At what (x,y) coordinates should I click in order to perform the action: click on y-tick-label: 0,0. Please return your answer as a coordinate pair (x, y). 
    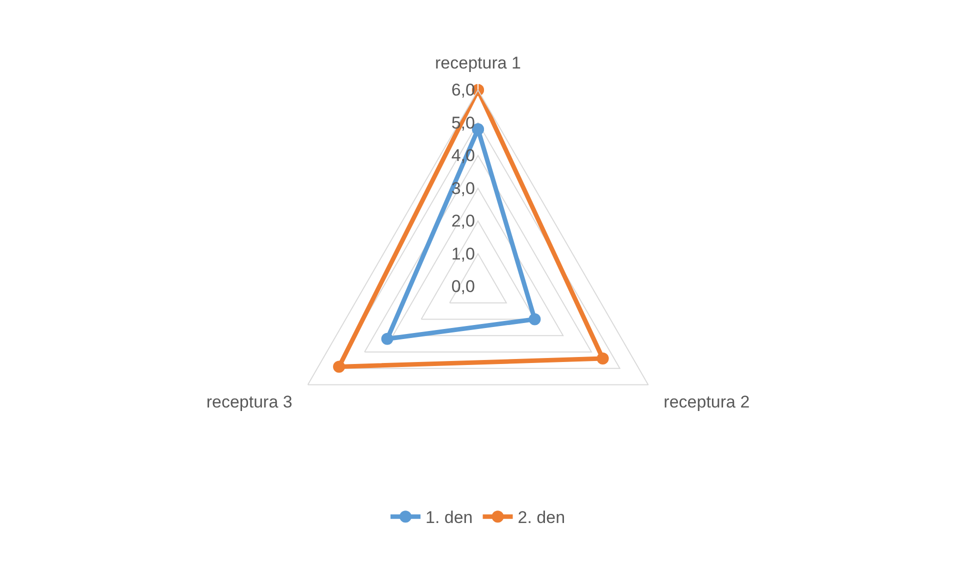
    Looking at the image, I should click on (463, 286).